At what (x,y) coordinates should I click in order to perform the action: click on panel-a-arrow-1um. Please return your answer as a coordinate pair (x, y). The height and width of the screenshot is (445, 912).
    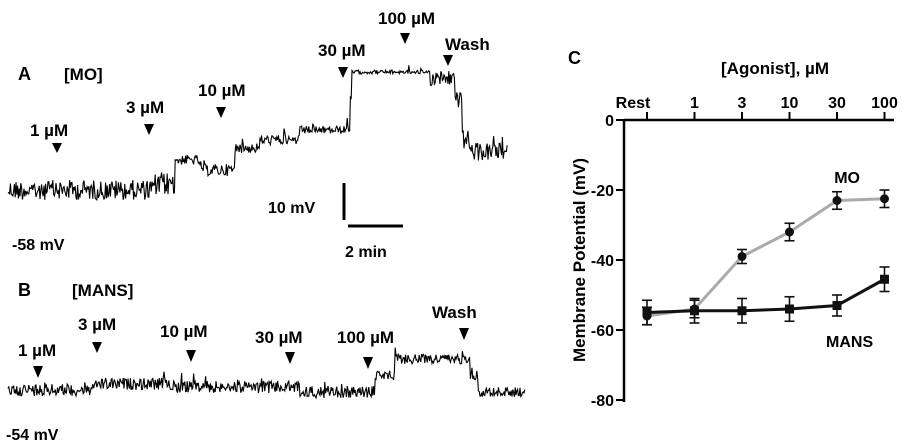
    Looking at the image, I should click on (57, 148).